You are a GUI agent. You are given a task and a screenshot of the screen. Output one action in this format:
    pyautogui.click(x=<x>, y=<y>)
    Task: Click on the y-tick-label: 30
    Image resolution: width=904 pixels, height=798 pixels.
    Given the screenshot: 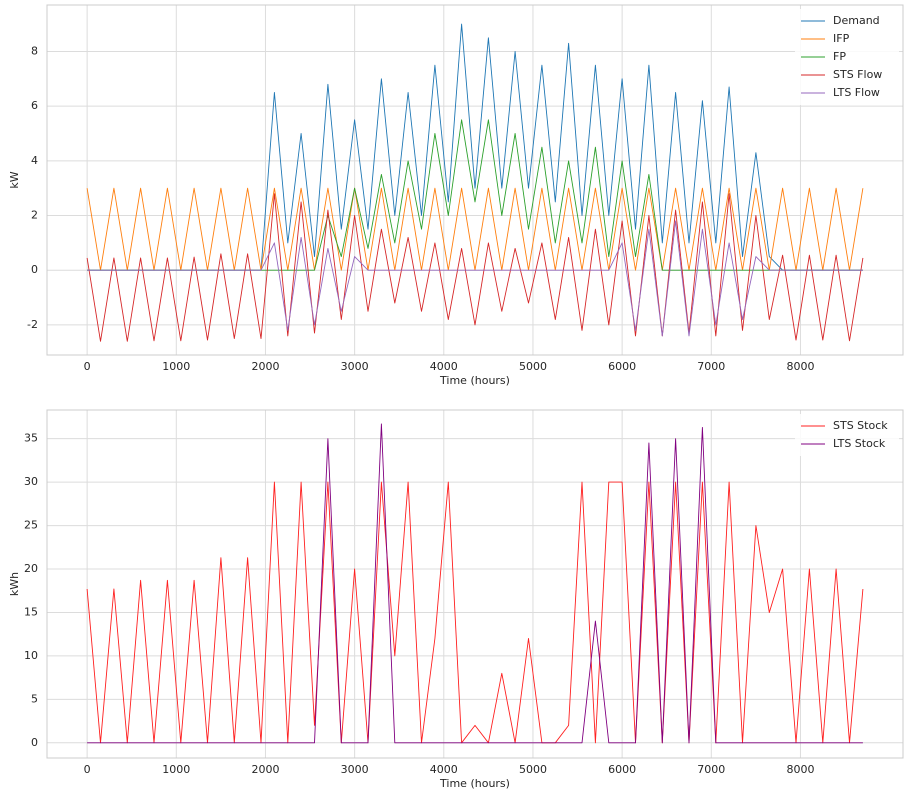 What is the action you would take?
    pyautogui.click(x=31, y=481)
    